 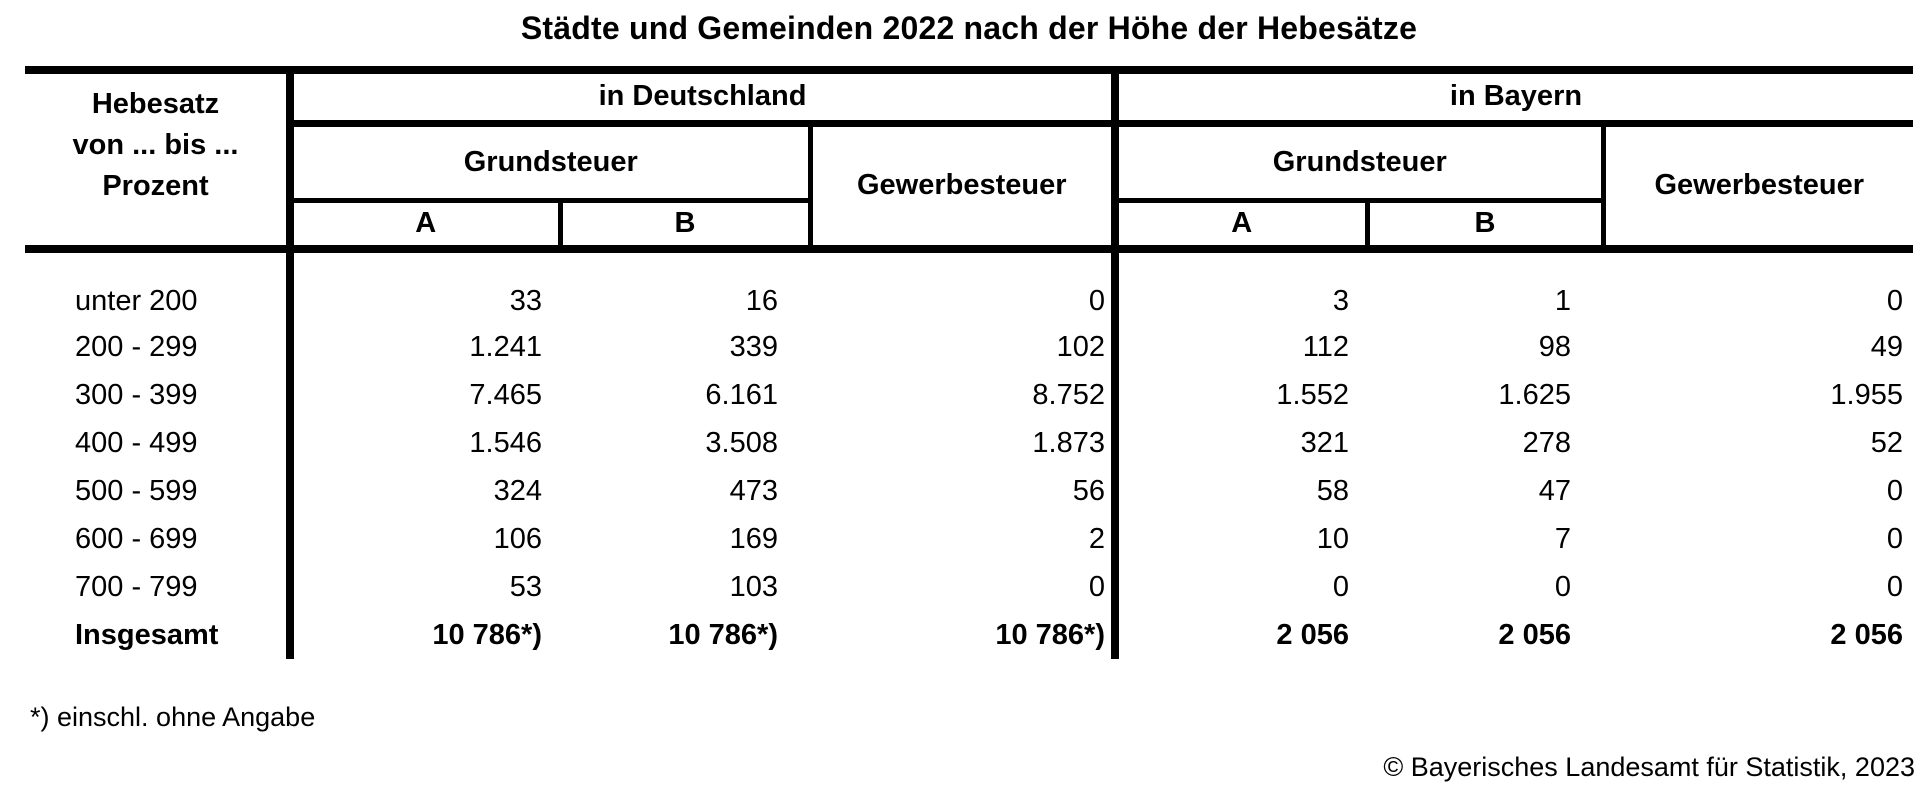 What do you see at coordinates (1332, 538) in the screenshot?
I see `cell-value: 10` at bounding box center [1332, 538].